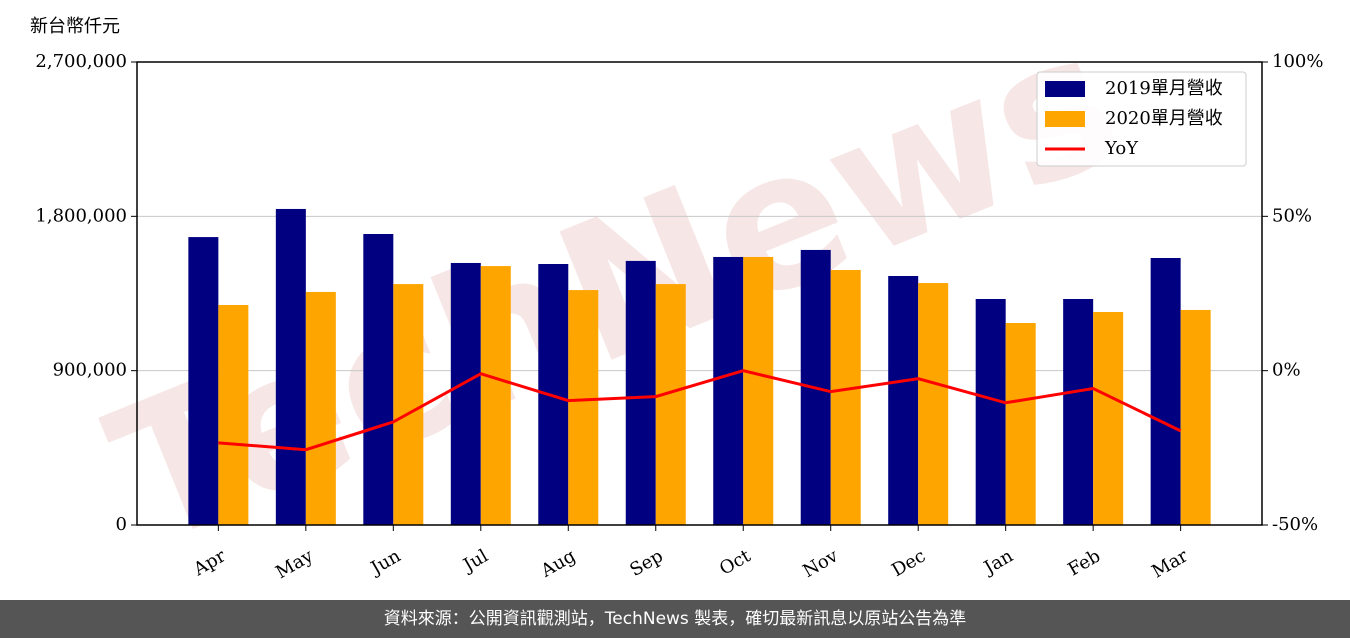 The width and height of the screenshot is (1350, 638). I want to click on legend-box, so click(1141, 119).